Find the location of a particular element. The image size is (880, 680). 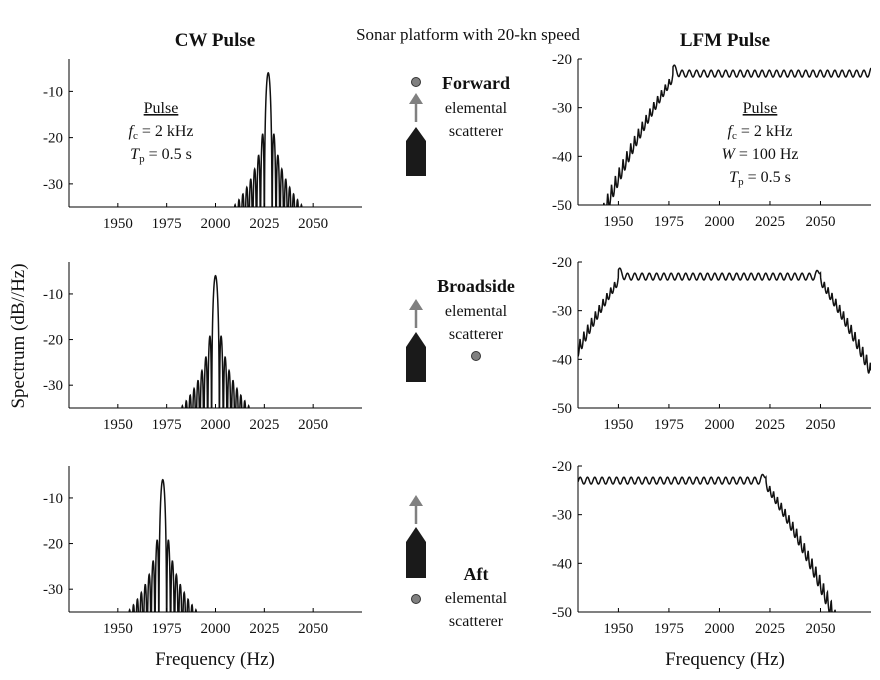

lfm-aft-panel: 1950 1975 2000 2025 2050 -20 -30 -40 -50 is located at coordinates (711, 548).